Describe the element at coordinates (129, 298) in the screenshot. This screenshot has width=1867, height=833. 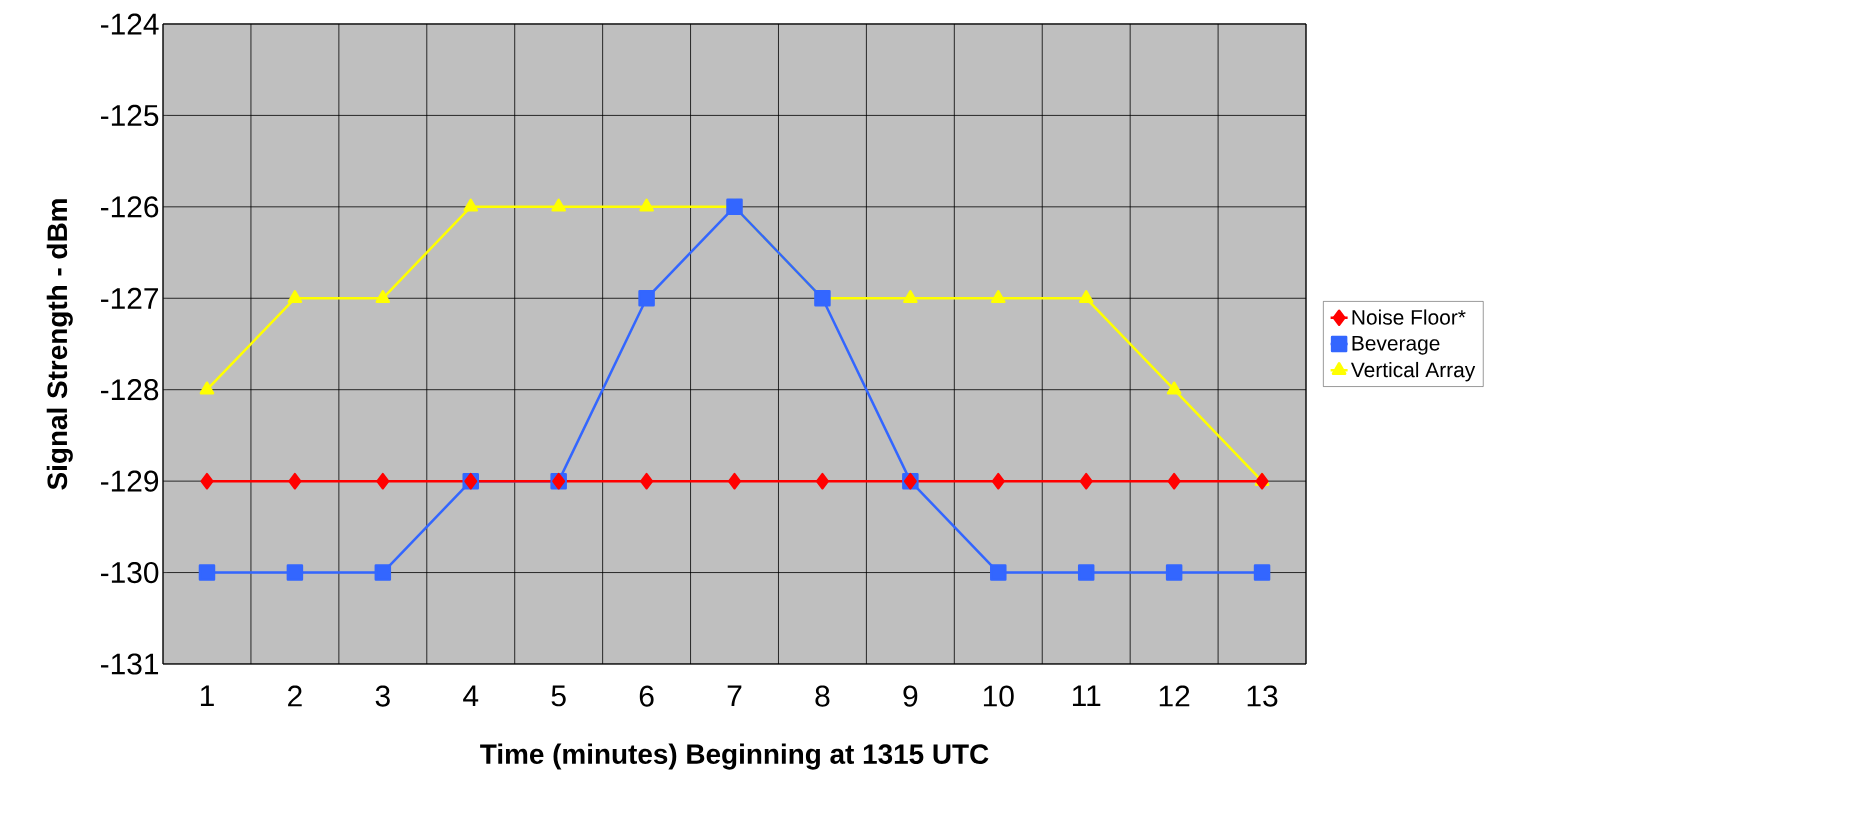
I see `y-tick-label: -127` at that location.